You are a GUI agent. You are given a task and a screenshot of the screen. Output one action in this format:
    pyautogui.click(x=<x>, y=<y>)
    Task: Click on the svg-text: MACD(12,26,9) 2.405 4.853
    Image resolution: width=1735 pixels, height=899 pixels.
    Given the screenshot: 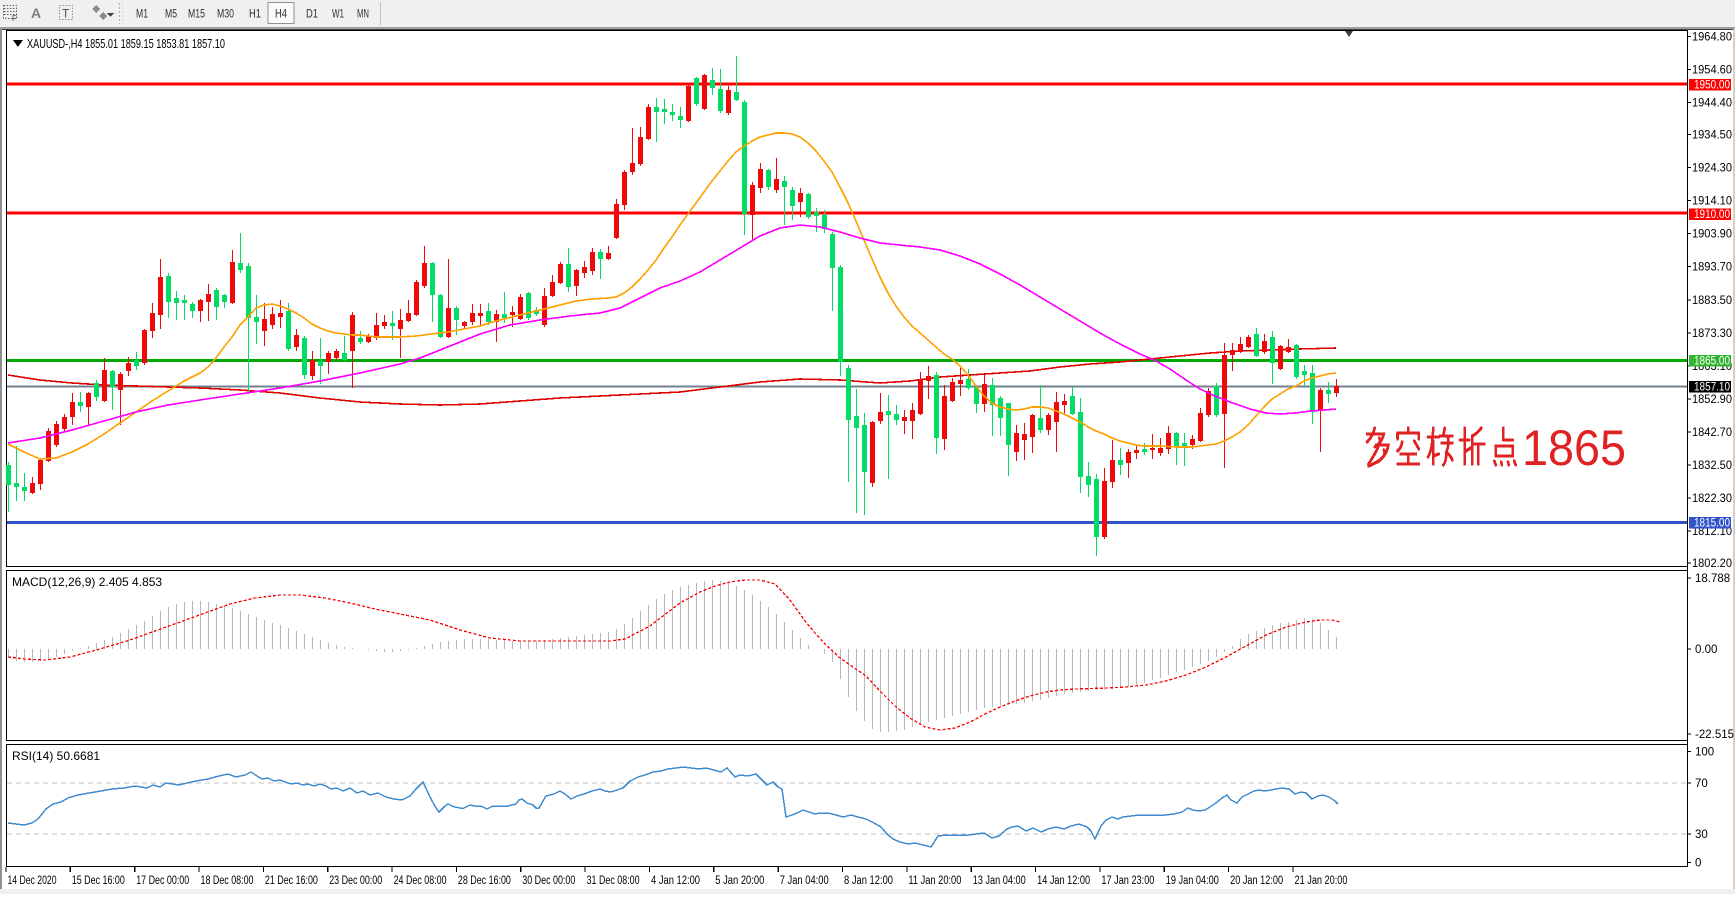 What is the action you would take?
    pyautogui.click(x=87, y=582)
    